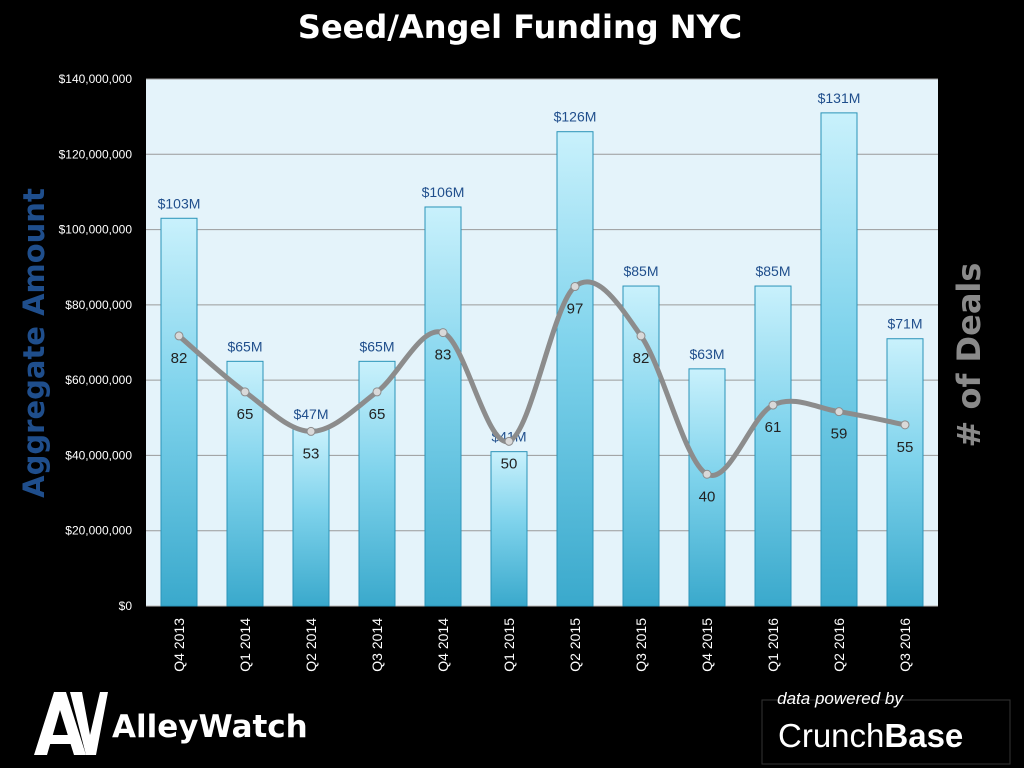 The width and height of the screenshot is (1024, 768). What do you see at coordinates (311, 453) in the screenshot?
I see `deal-count-label: 53` at bounding box center [311, 453].